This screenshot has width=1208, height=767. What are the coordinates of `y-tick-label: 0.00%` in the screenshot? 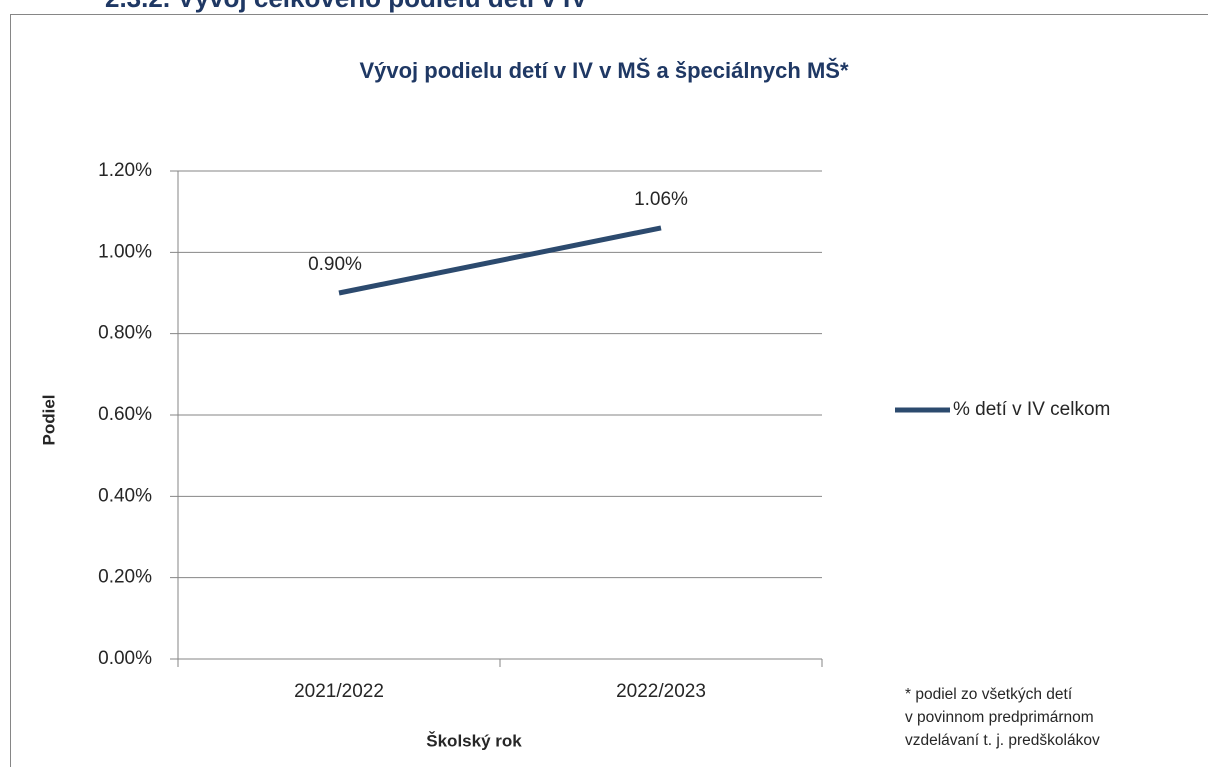 It's located at (125, 658).